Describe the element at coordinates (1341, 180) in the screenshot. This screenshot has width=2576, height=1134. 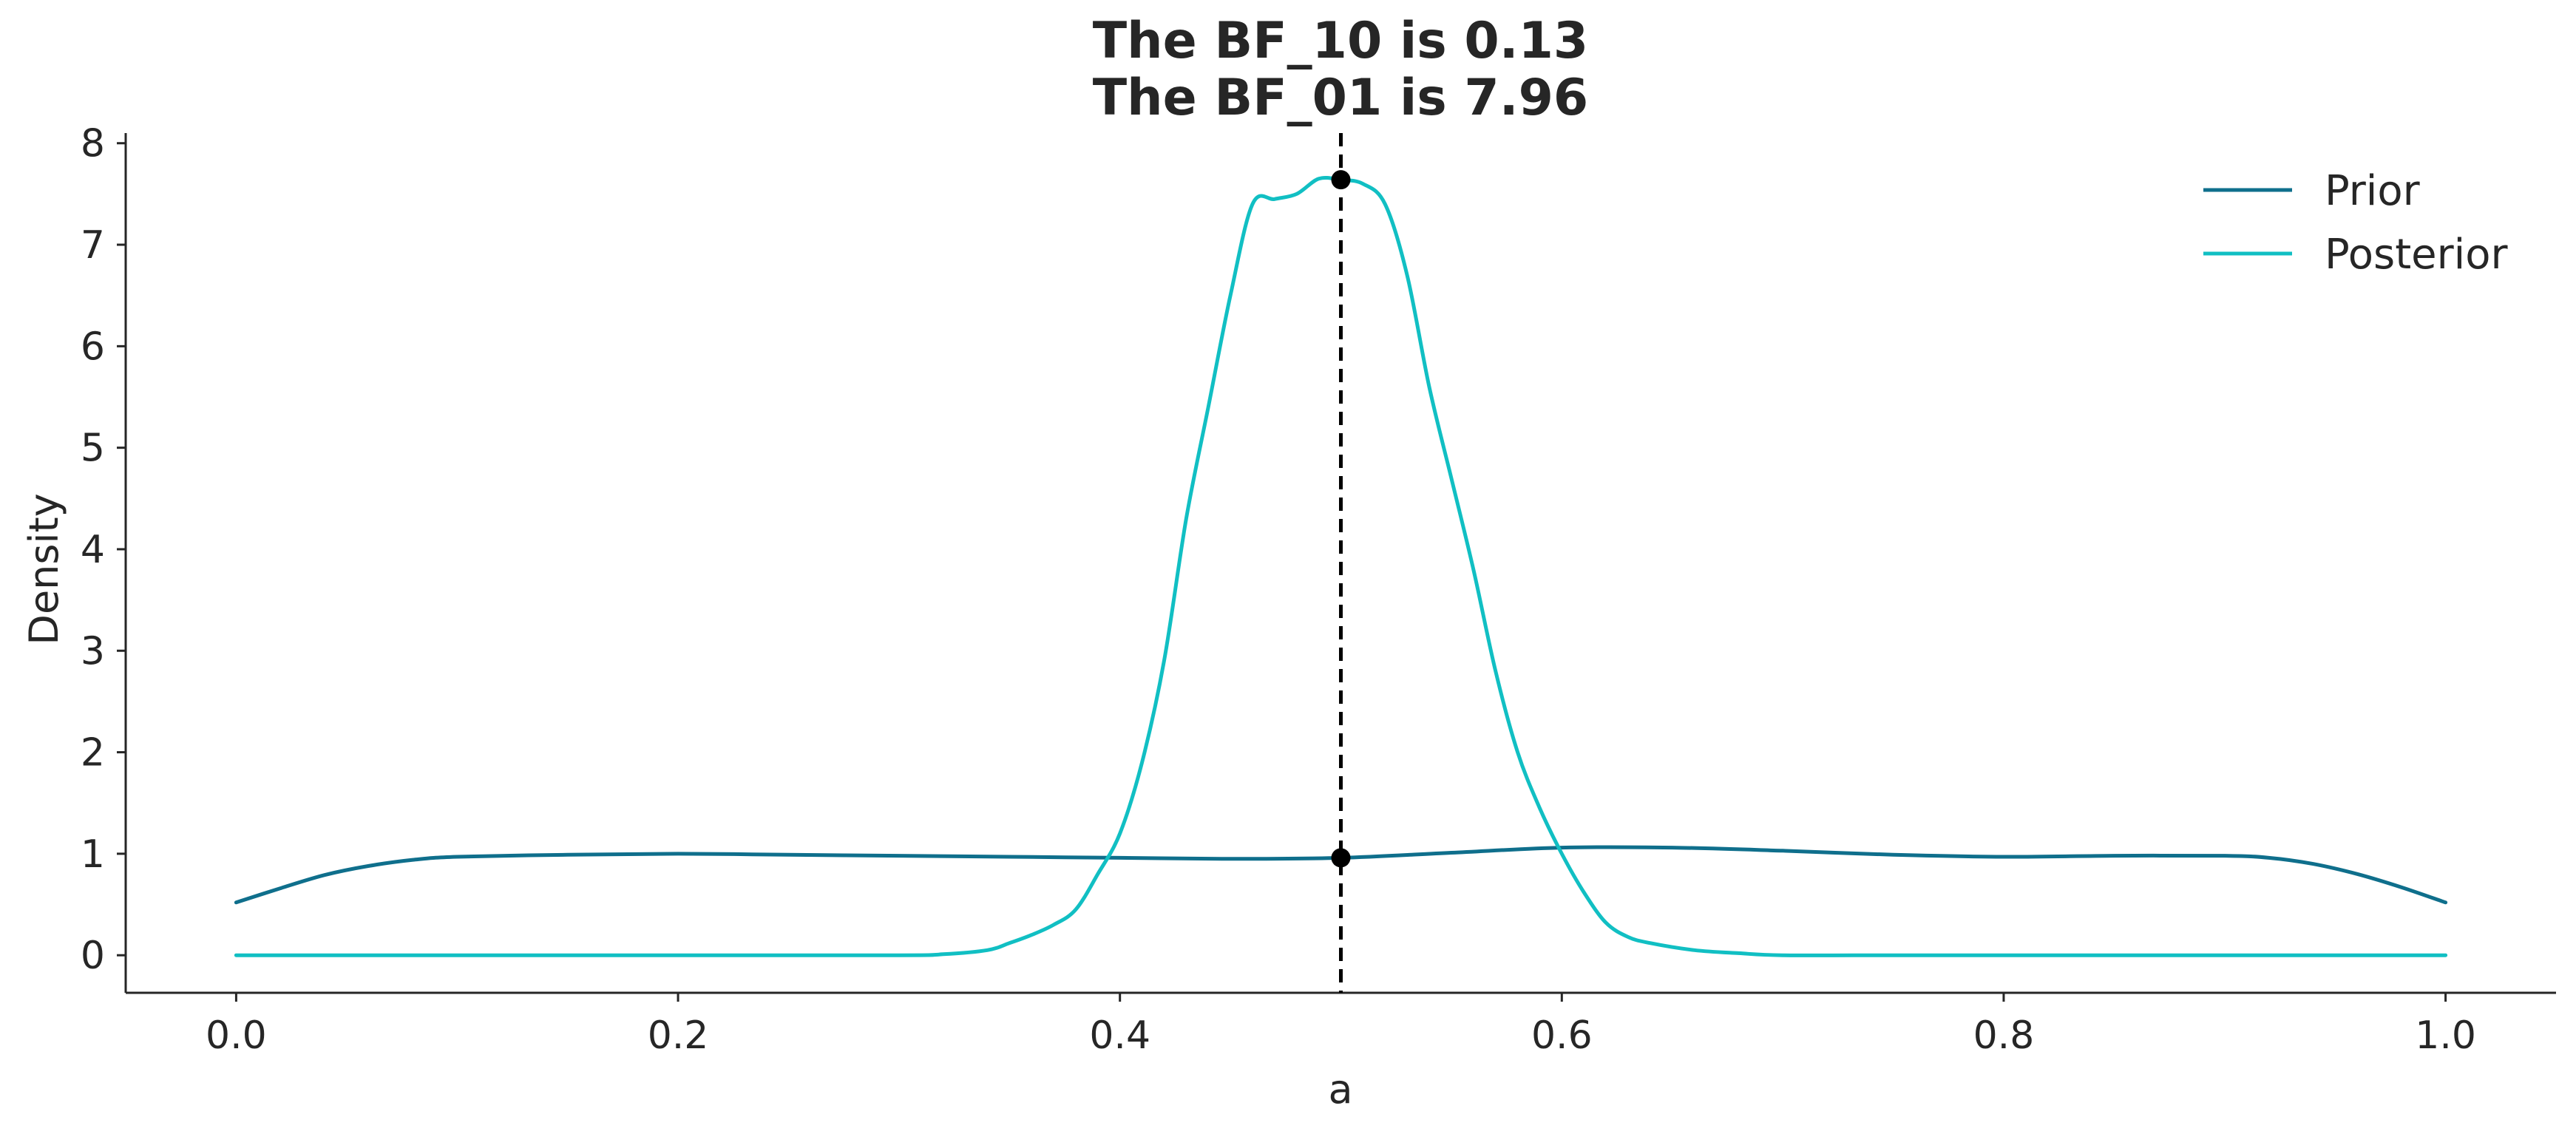
I see `reference-point-posterior` at that location.